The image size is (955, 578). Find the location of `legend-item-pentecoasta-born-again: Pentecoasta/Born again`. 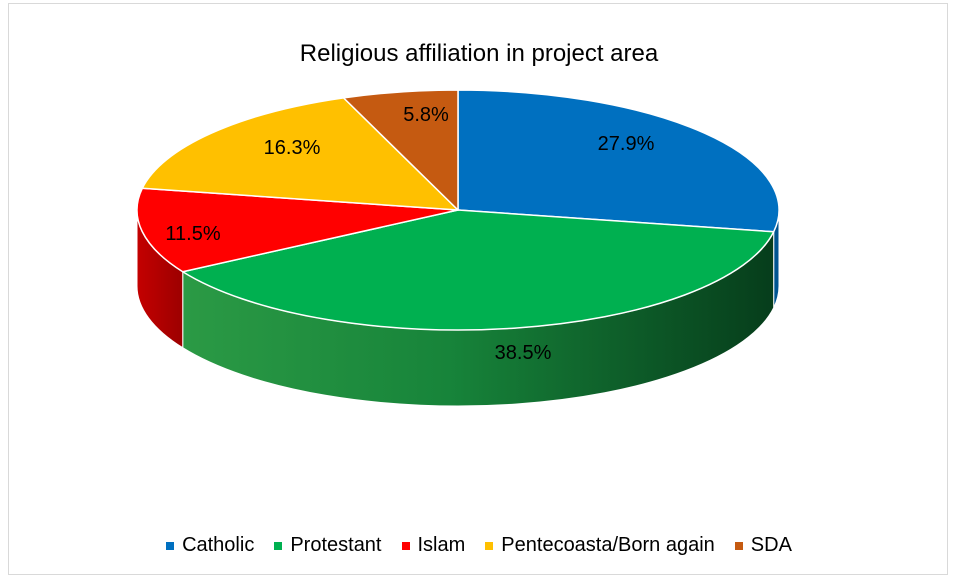

legend-item-pentecoasta-born-again: Pentecoasta/Born again is located at coordinates (600, 545).